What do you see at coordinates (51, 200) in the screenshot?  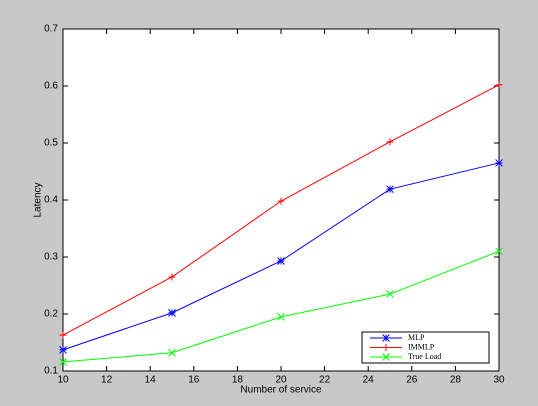 I see `y-tick-label: 0.4` at bounding box center [51, 200].